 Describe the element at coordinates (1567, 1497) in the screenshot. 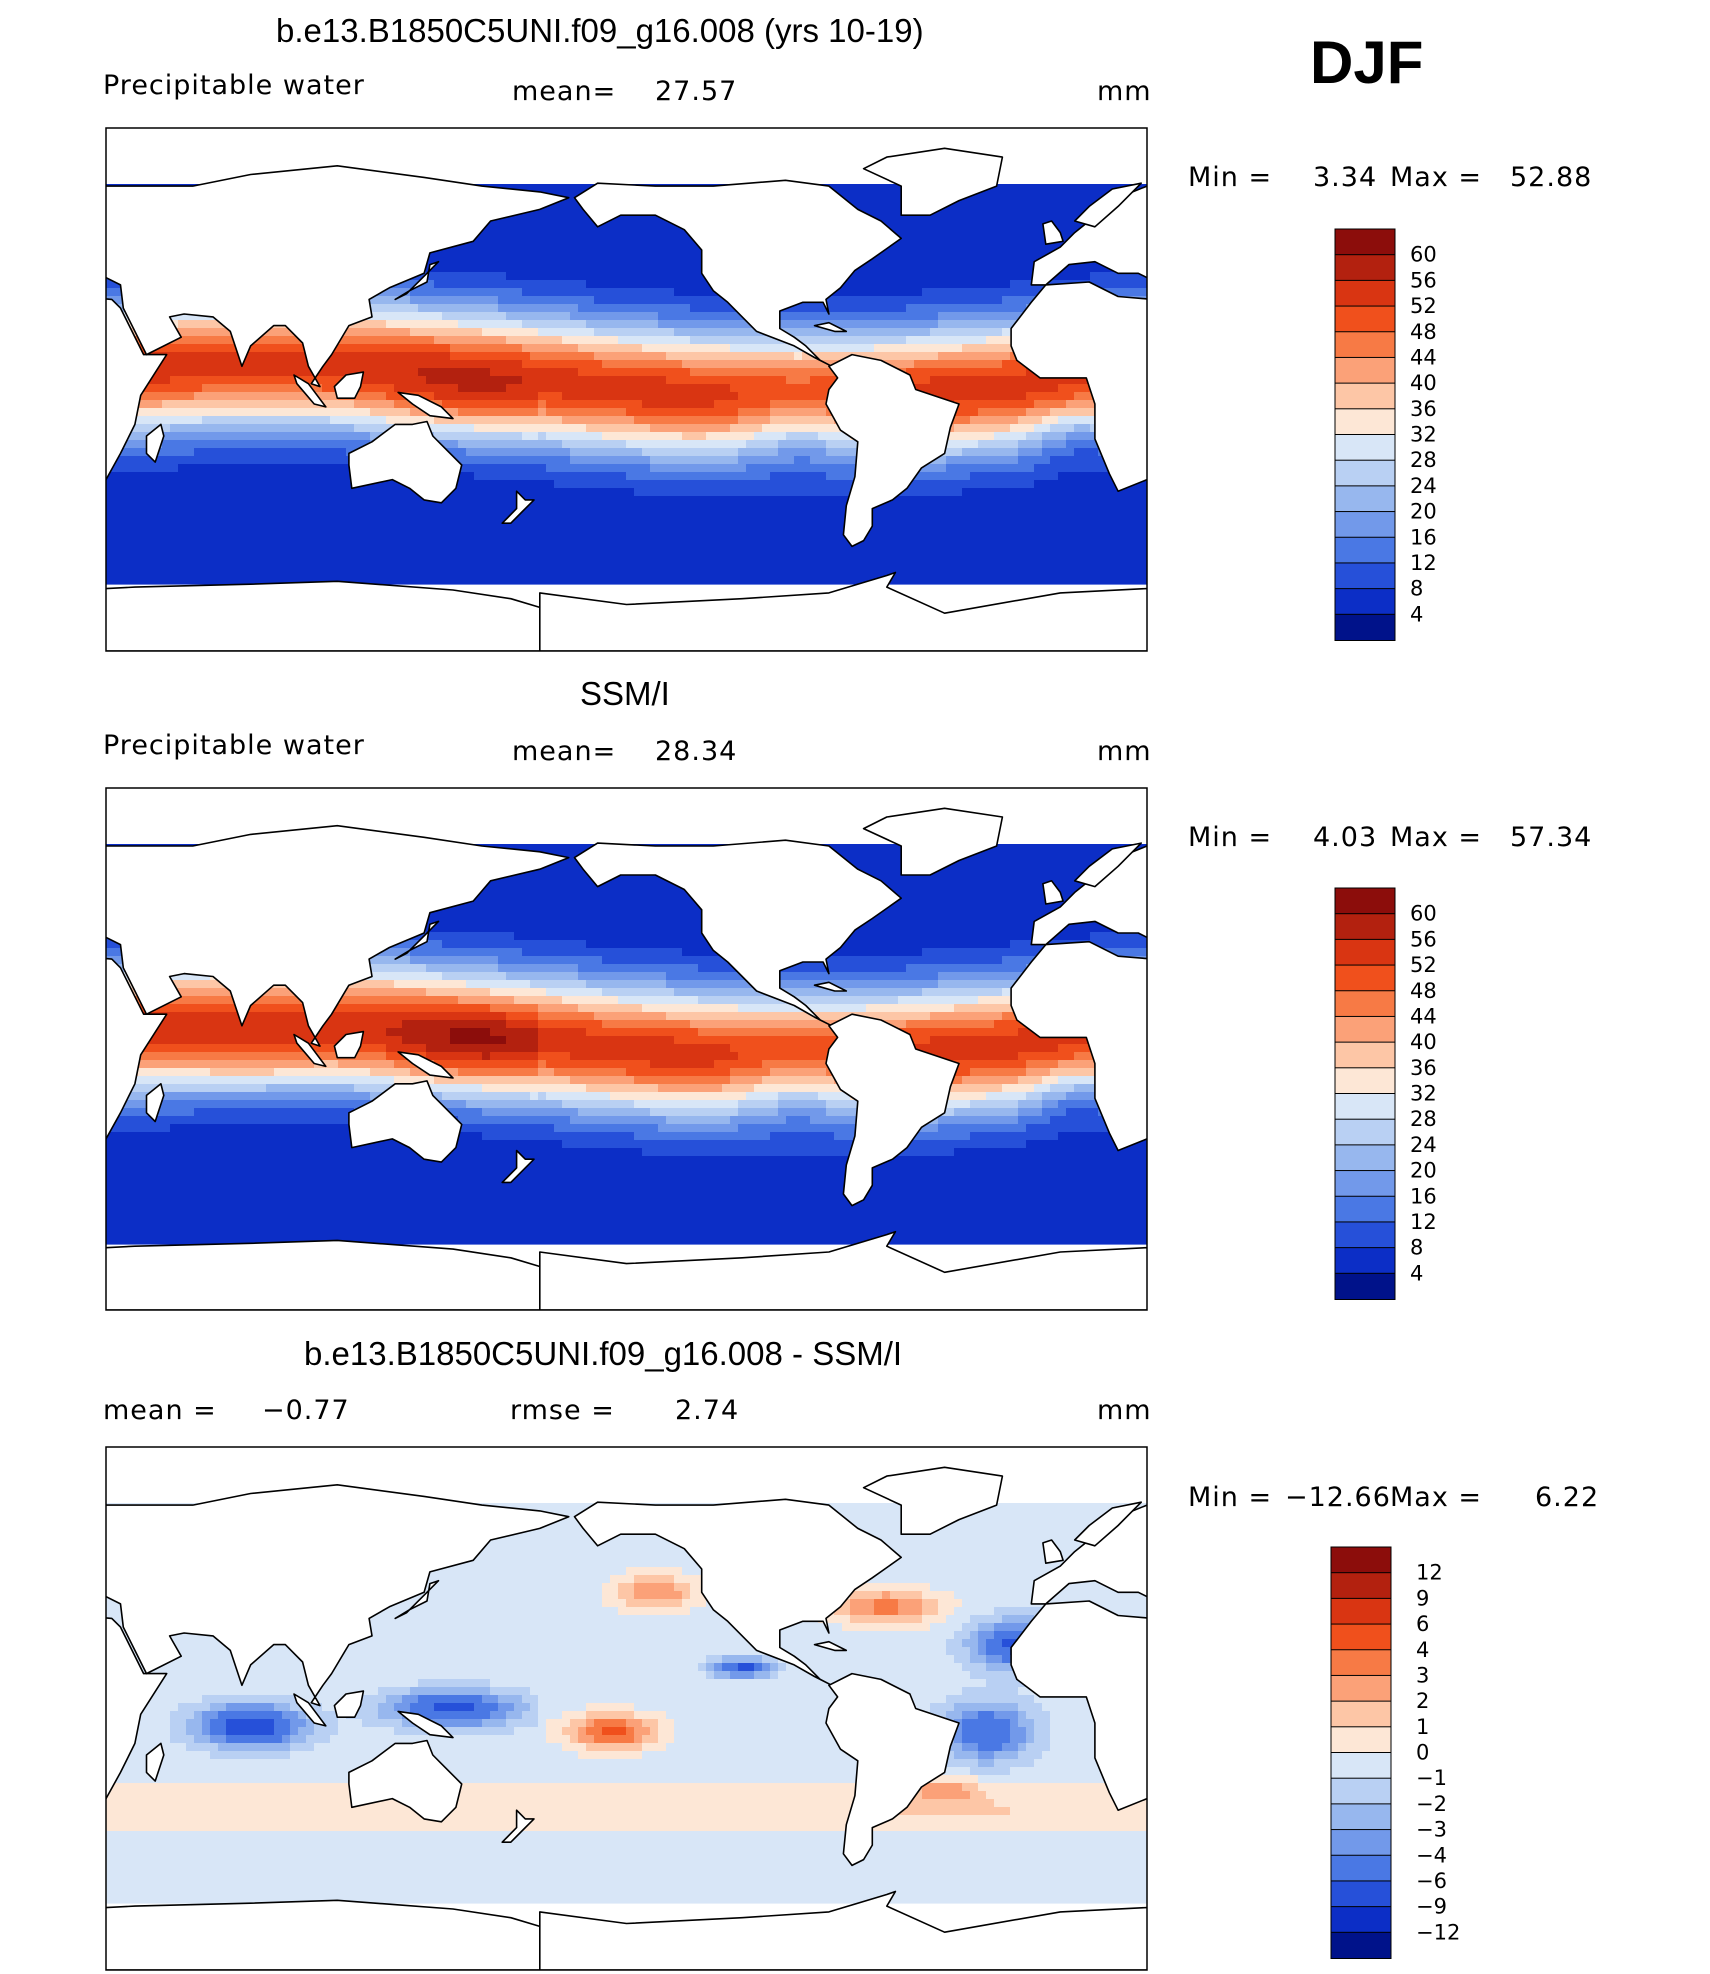

I see `panel-3-max-value: 6.22` at that location.